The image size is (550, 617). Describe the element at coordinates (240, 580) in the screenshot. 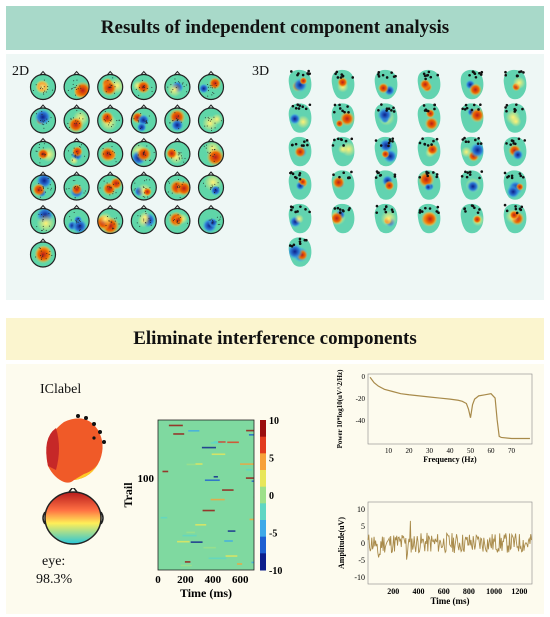

I see `erp-xtick: 600` at that location.